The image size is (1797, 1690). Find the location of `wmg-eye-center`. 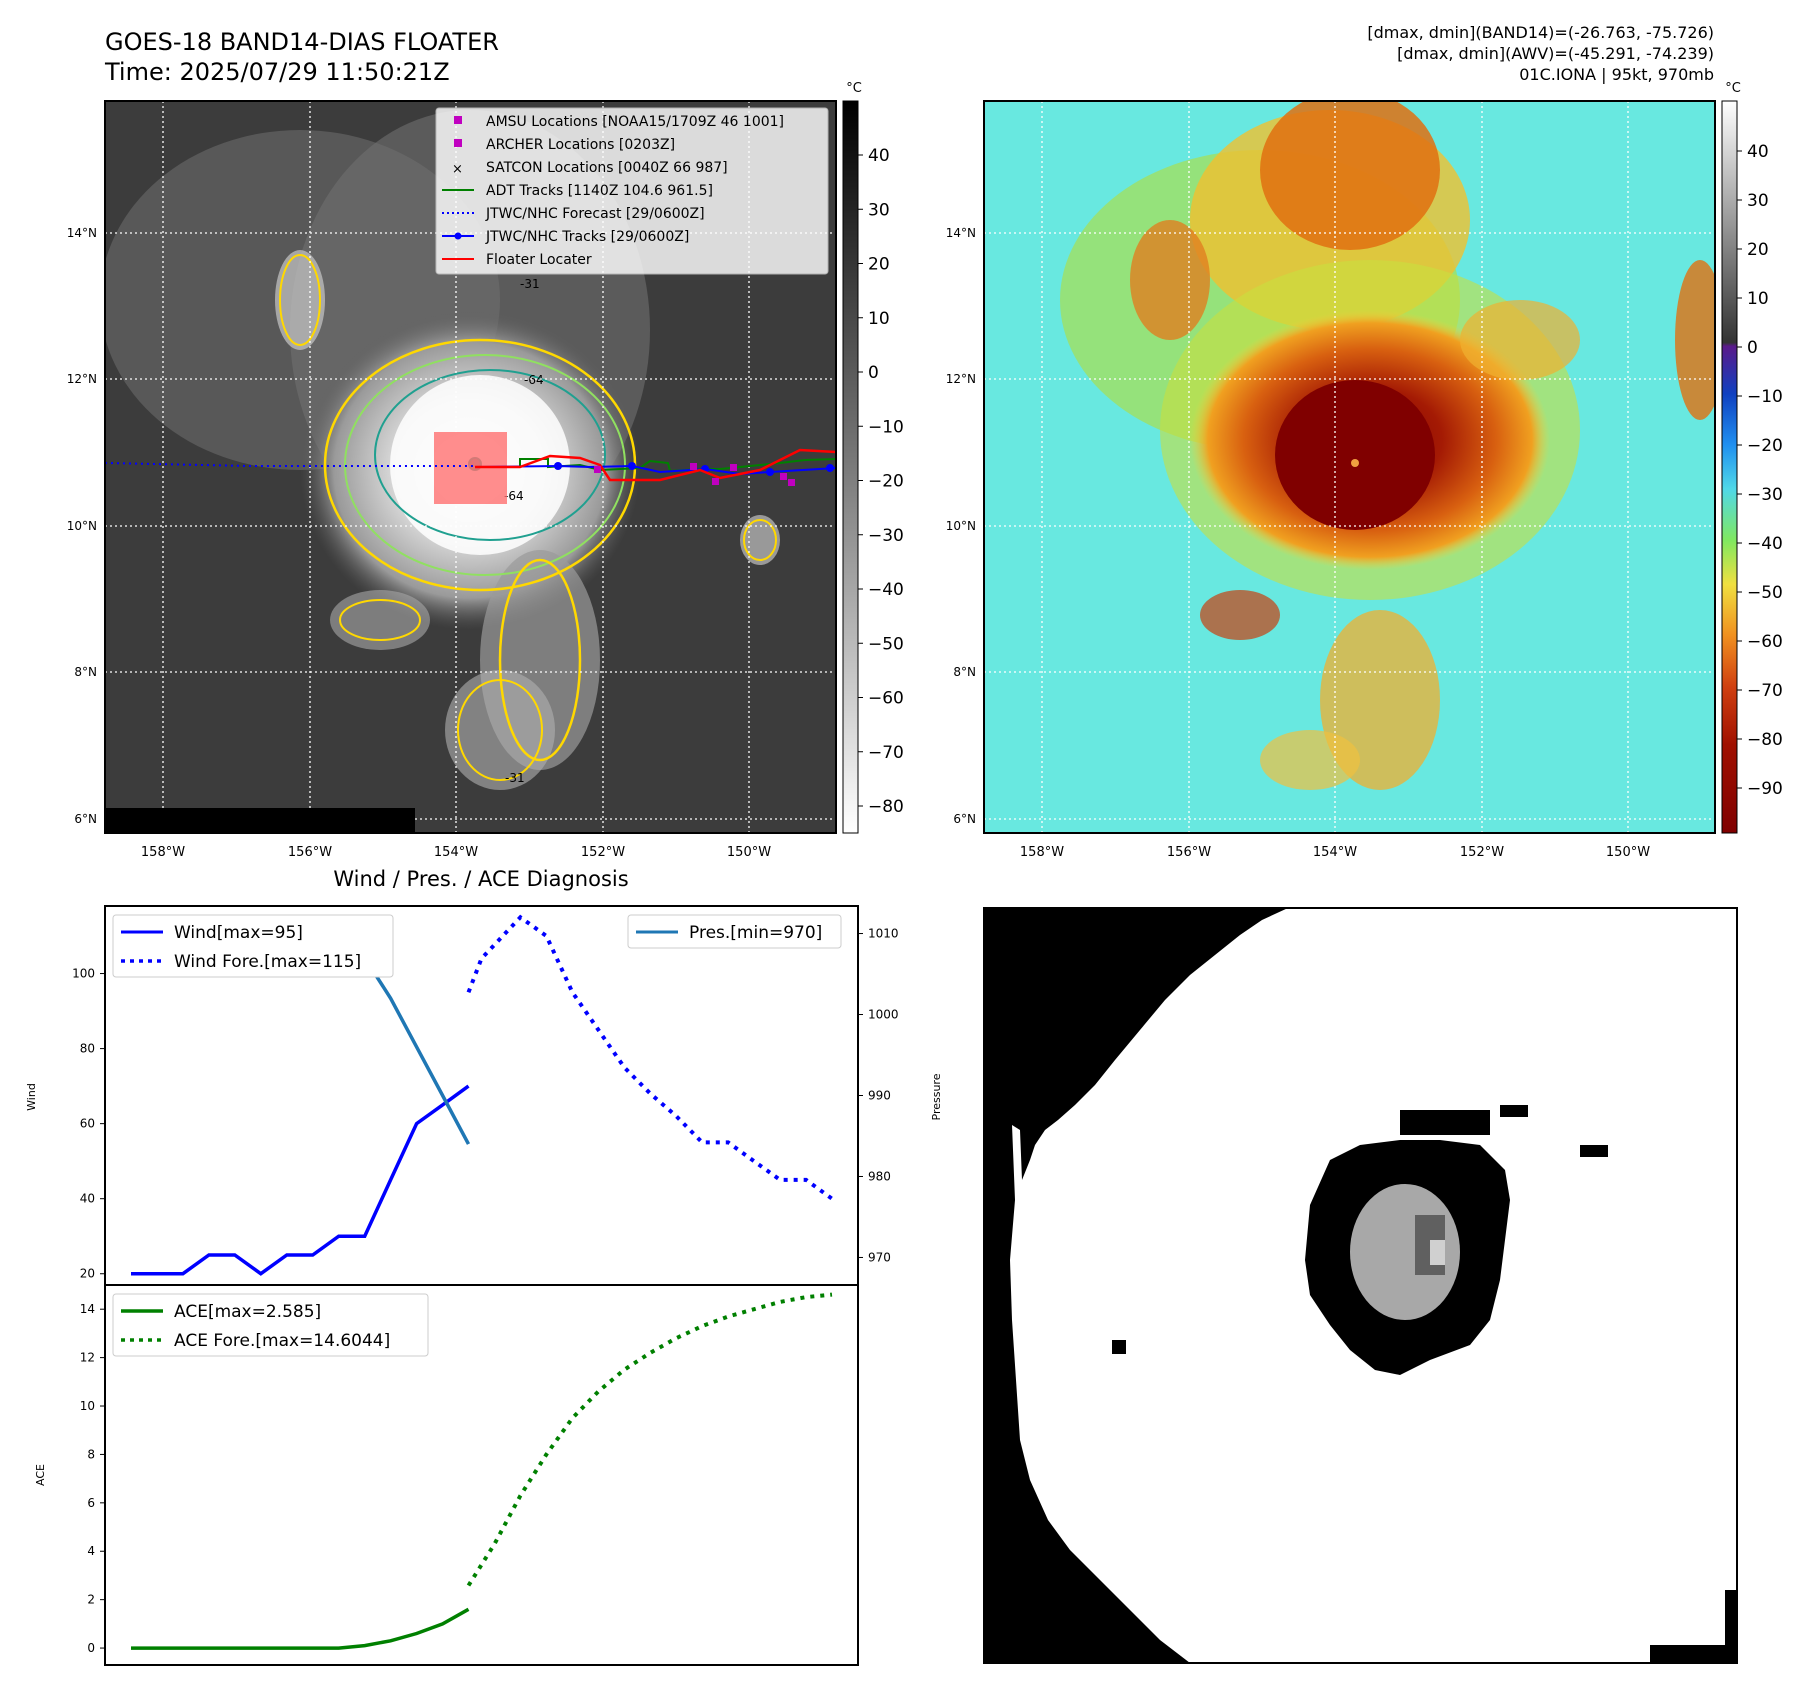

wmg-eye-center is located at coordinates (1437, 1252).